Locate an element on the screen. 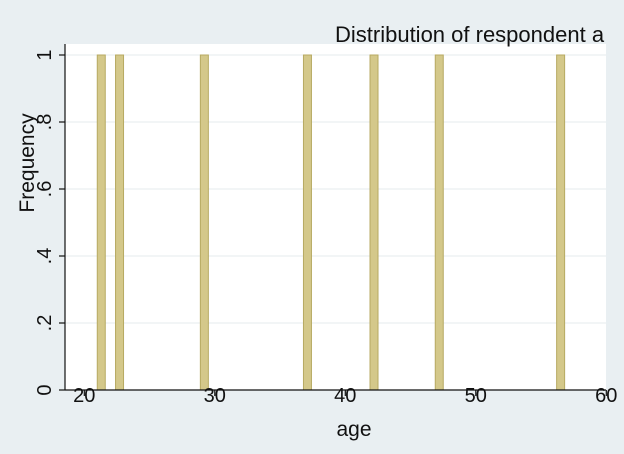 The height and width of the screenshot is (454, 624). x-tick-label: 30 is located at coordinates (215, 396).